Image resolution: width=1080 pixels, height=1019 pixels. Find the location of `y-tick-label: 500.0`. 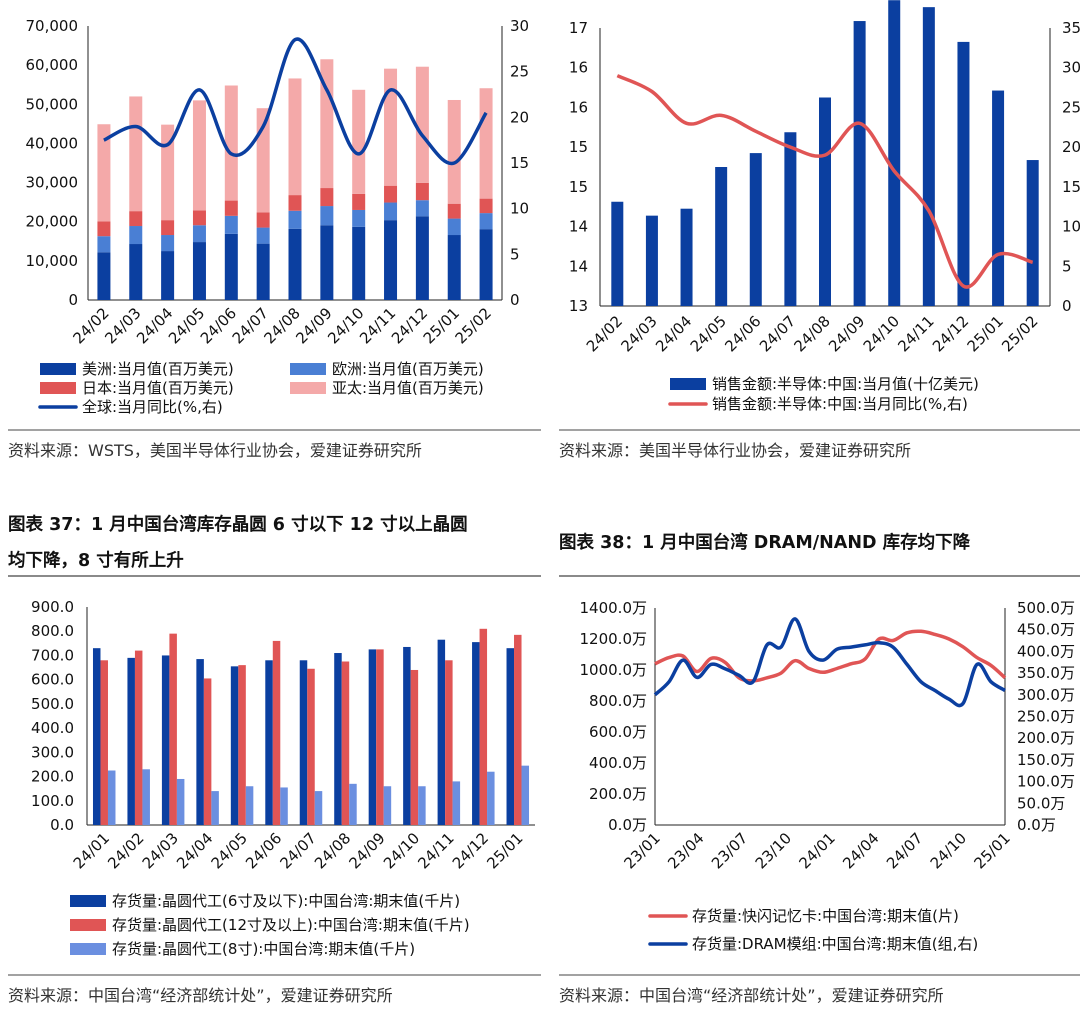

y-tick-label: 500.0 is located at coordinates (52, 704).